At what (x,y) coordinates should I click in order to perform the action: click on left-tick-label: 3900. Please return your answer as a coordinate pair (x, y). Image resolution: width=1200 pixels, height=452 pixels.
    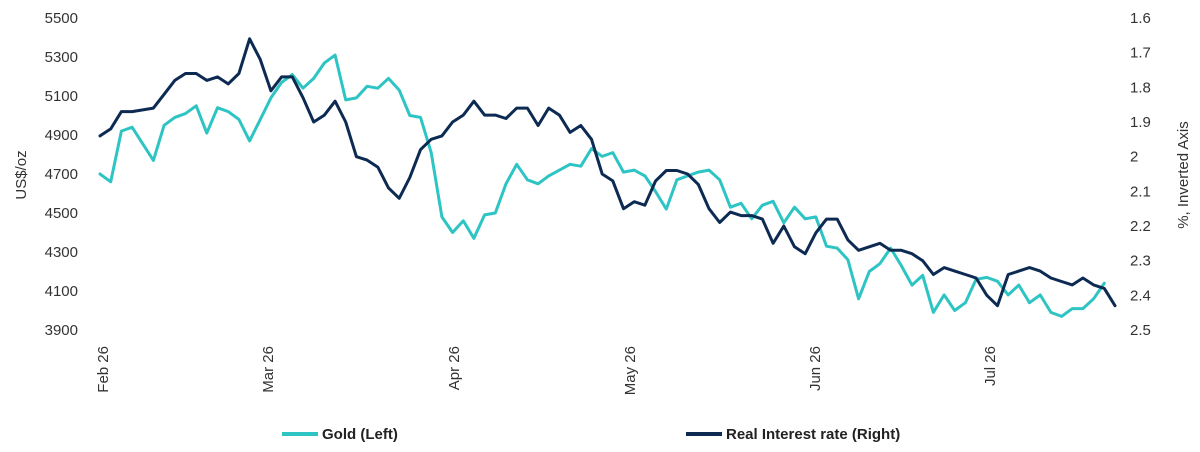
    Looking at the image, I should click on (61, 330).